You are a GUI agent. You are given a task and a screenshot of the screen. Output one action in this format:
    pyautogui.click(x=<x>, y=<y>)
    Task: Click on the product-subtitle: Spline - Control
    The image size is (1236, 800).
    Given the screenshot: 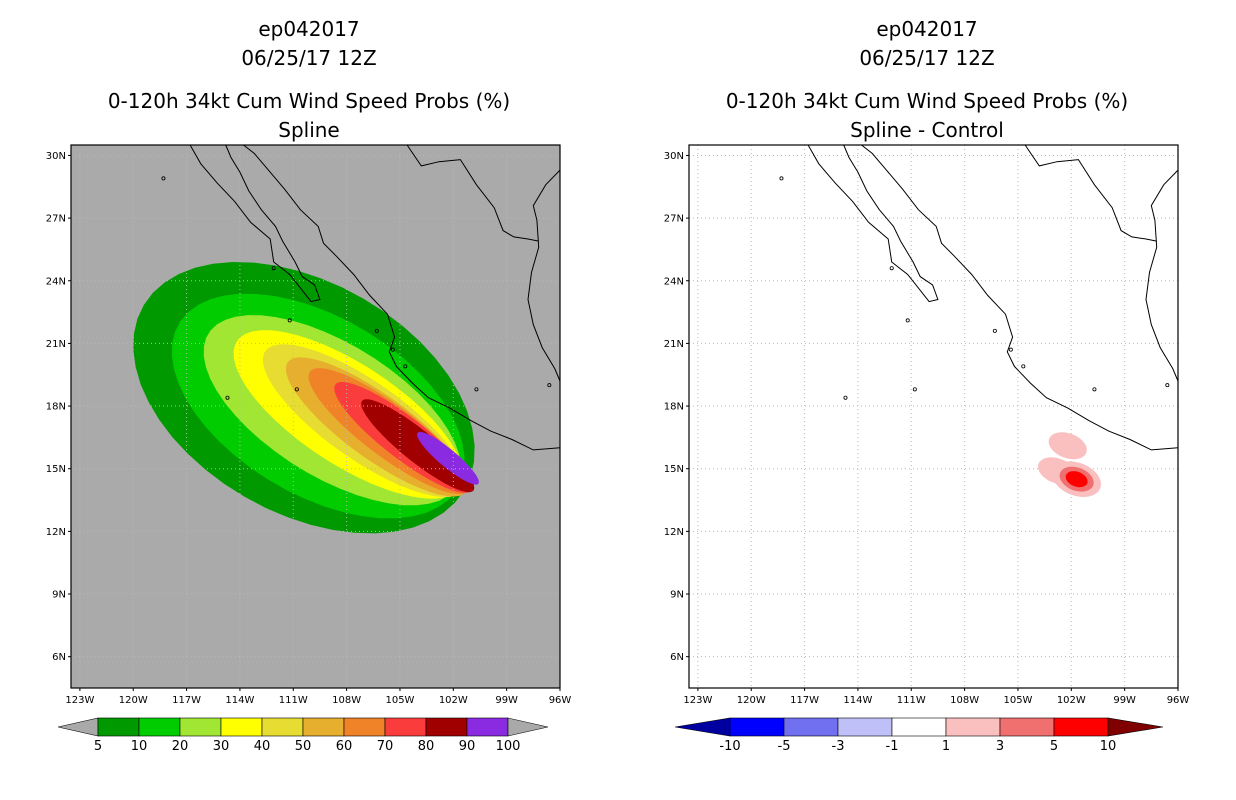 What is the action you would take?
    pyautogui.click(x=927, y=130)
    